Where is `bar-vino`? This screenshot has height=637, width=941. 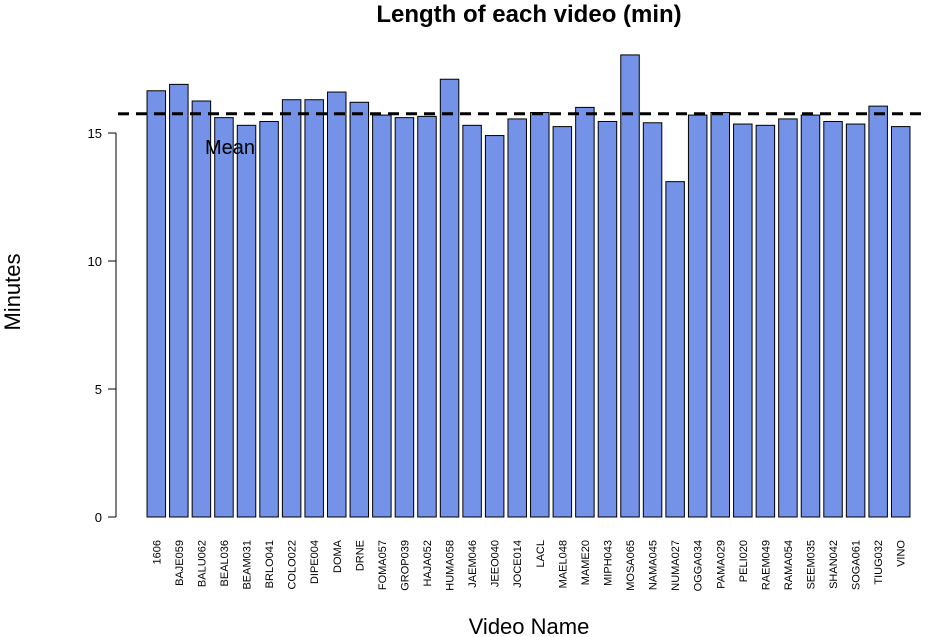 bar-vino is located at coordinates (900, 322).